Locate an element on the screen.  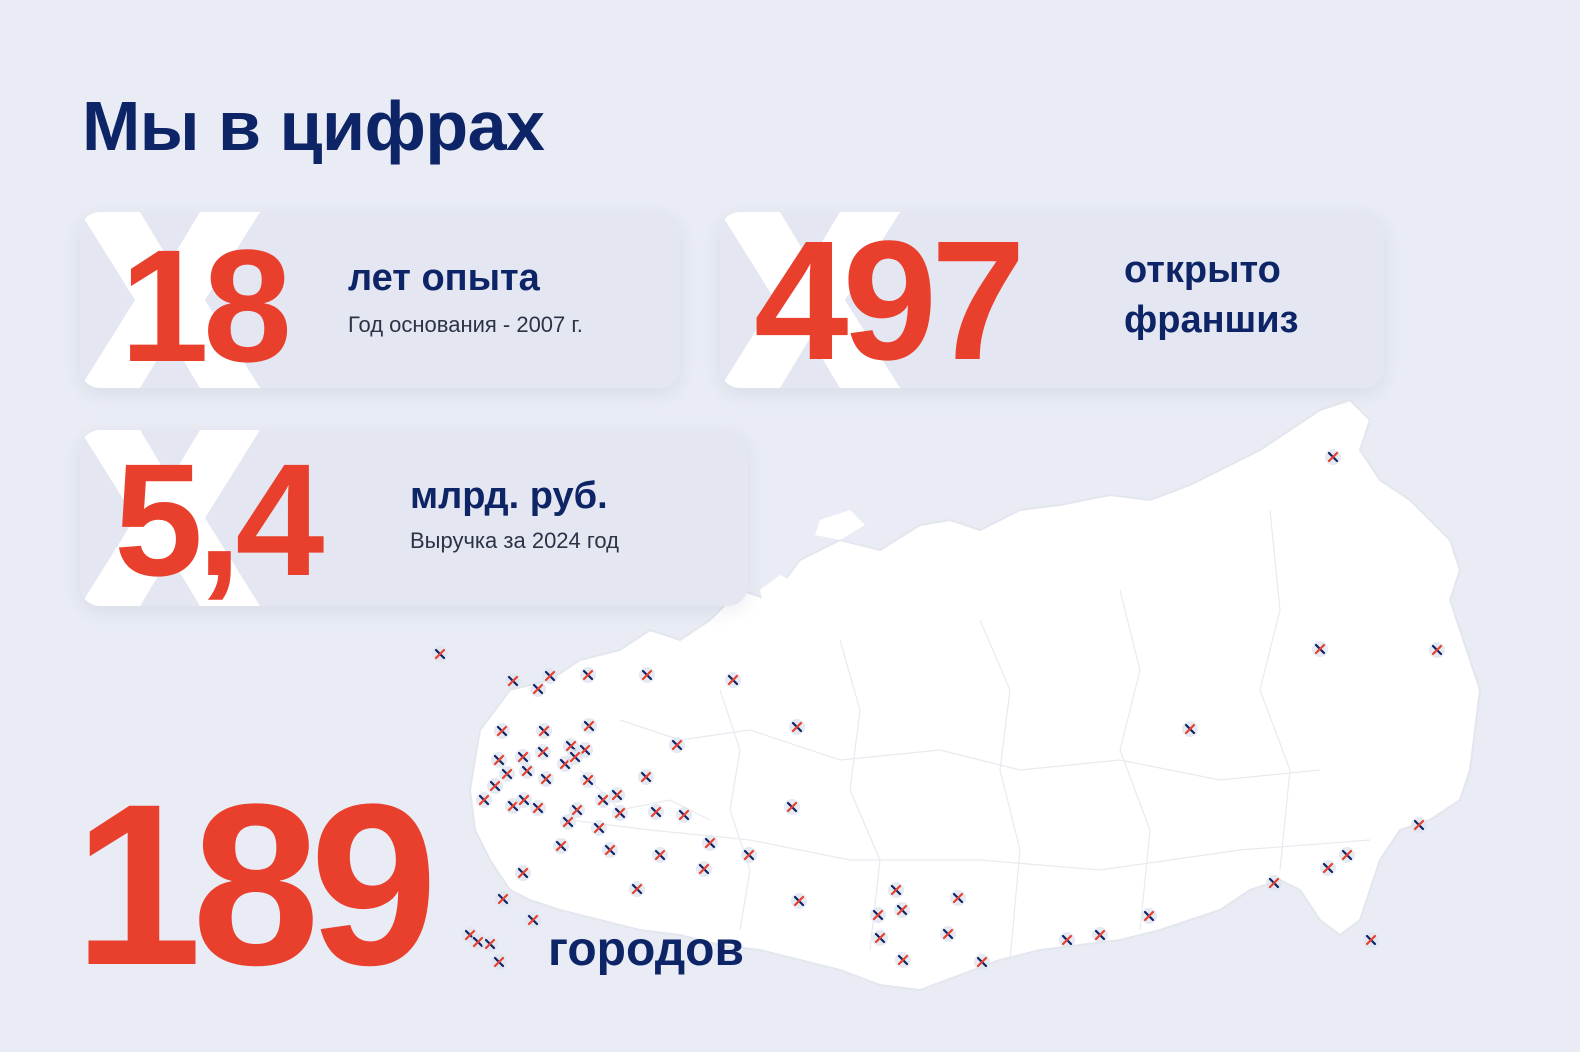
page-title: Мы в цифрах is located at coordinates (313, 126).